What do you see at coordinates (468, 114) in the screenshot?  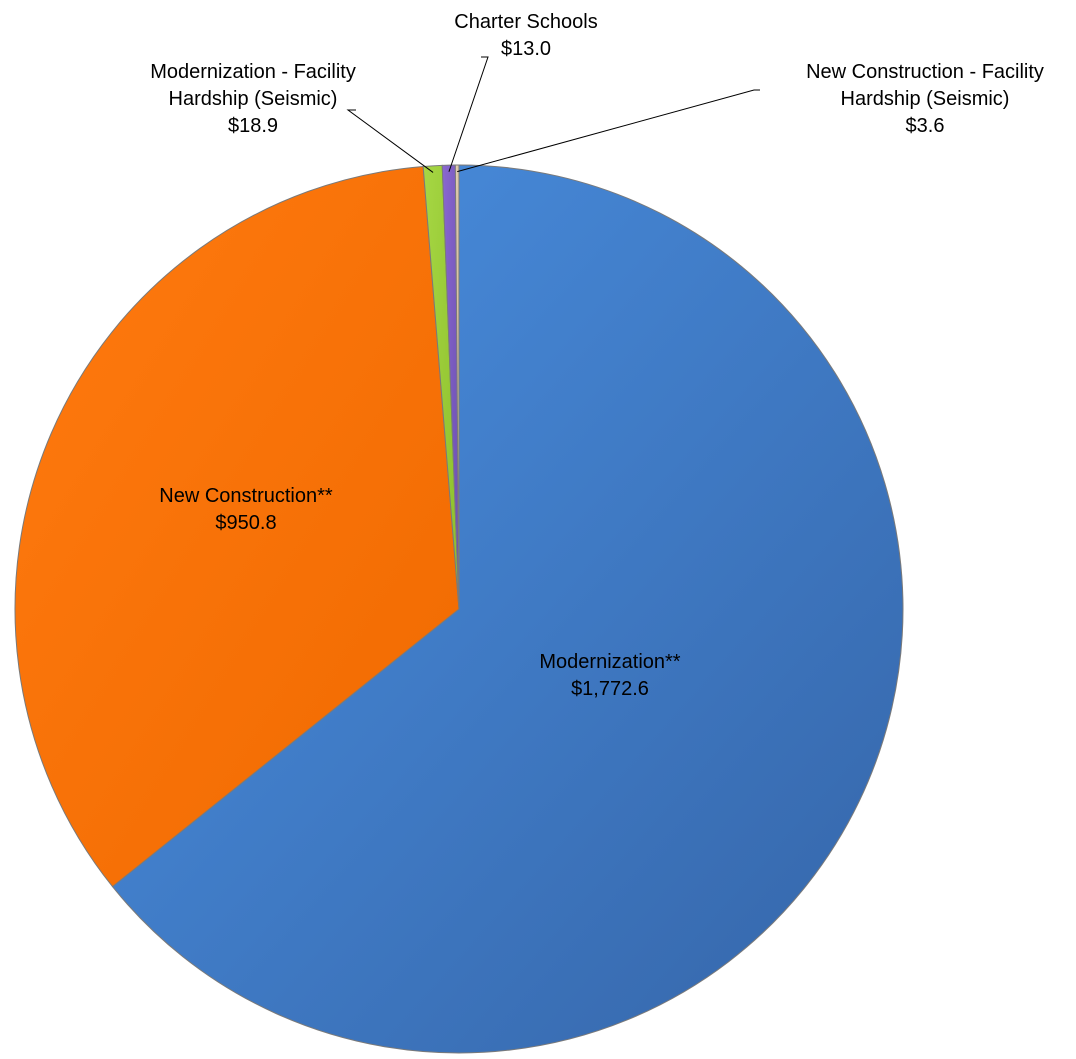 I see `leader-line-charter-schools` at bounding box center [468, 114].